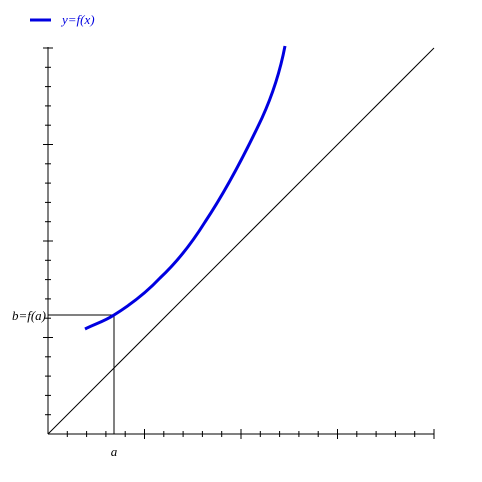  Describe the element at coordinates (114, 451) in the screenshot. I see `a-label: a` at that location.